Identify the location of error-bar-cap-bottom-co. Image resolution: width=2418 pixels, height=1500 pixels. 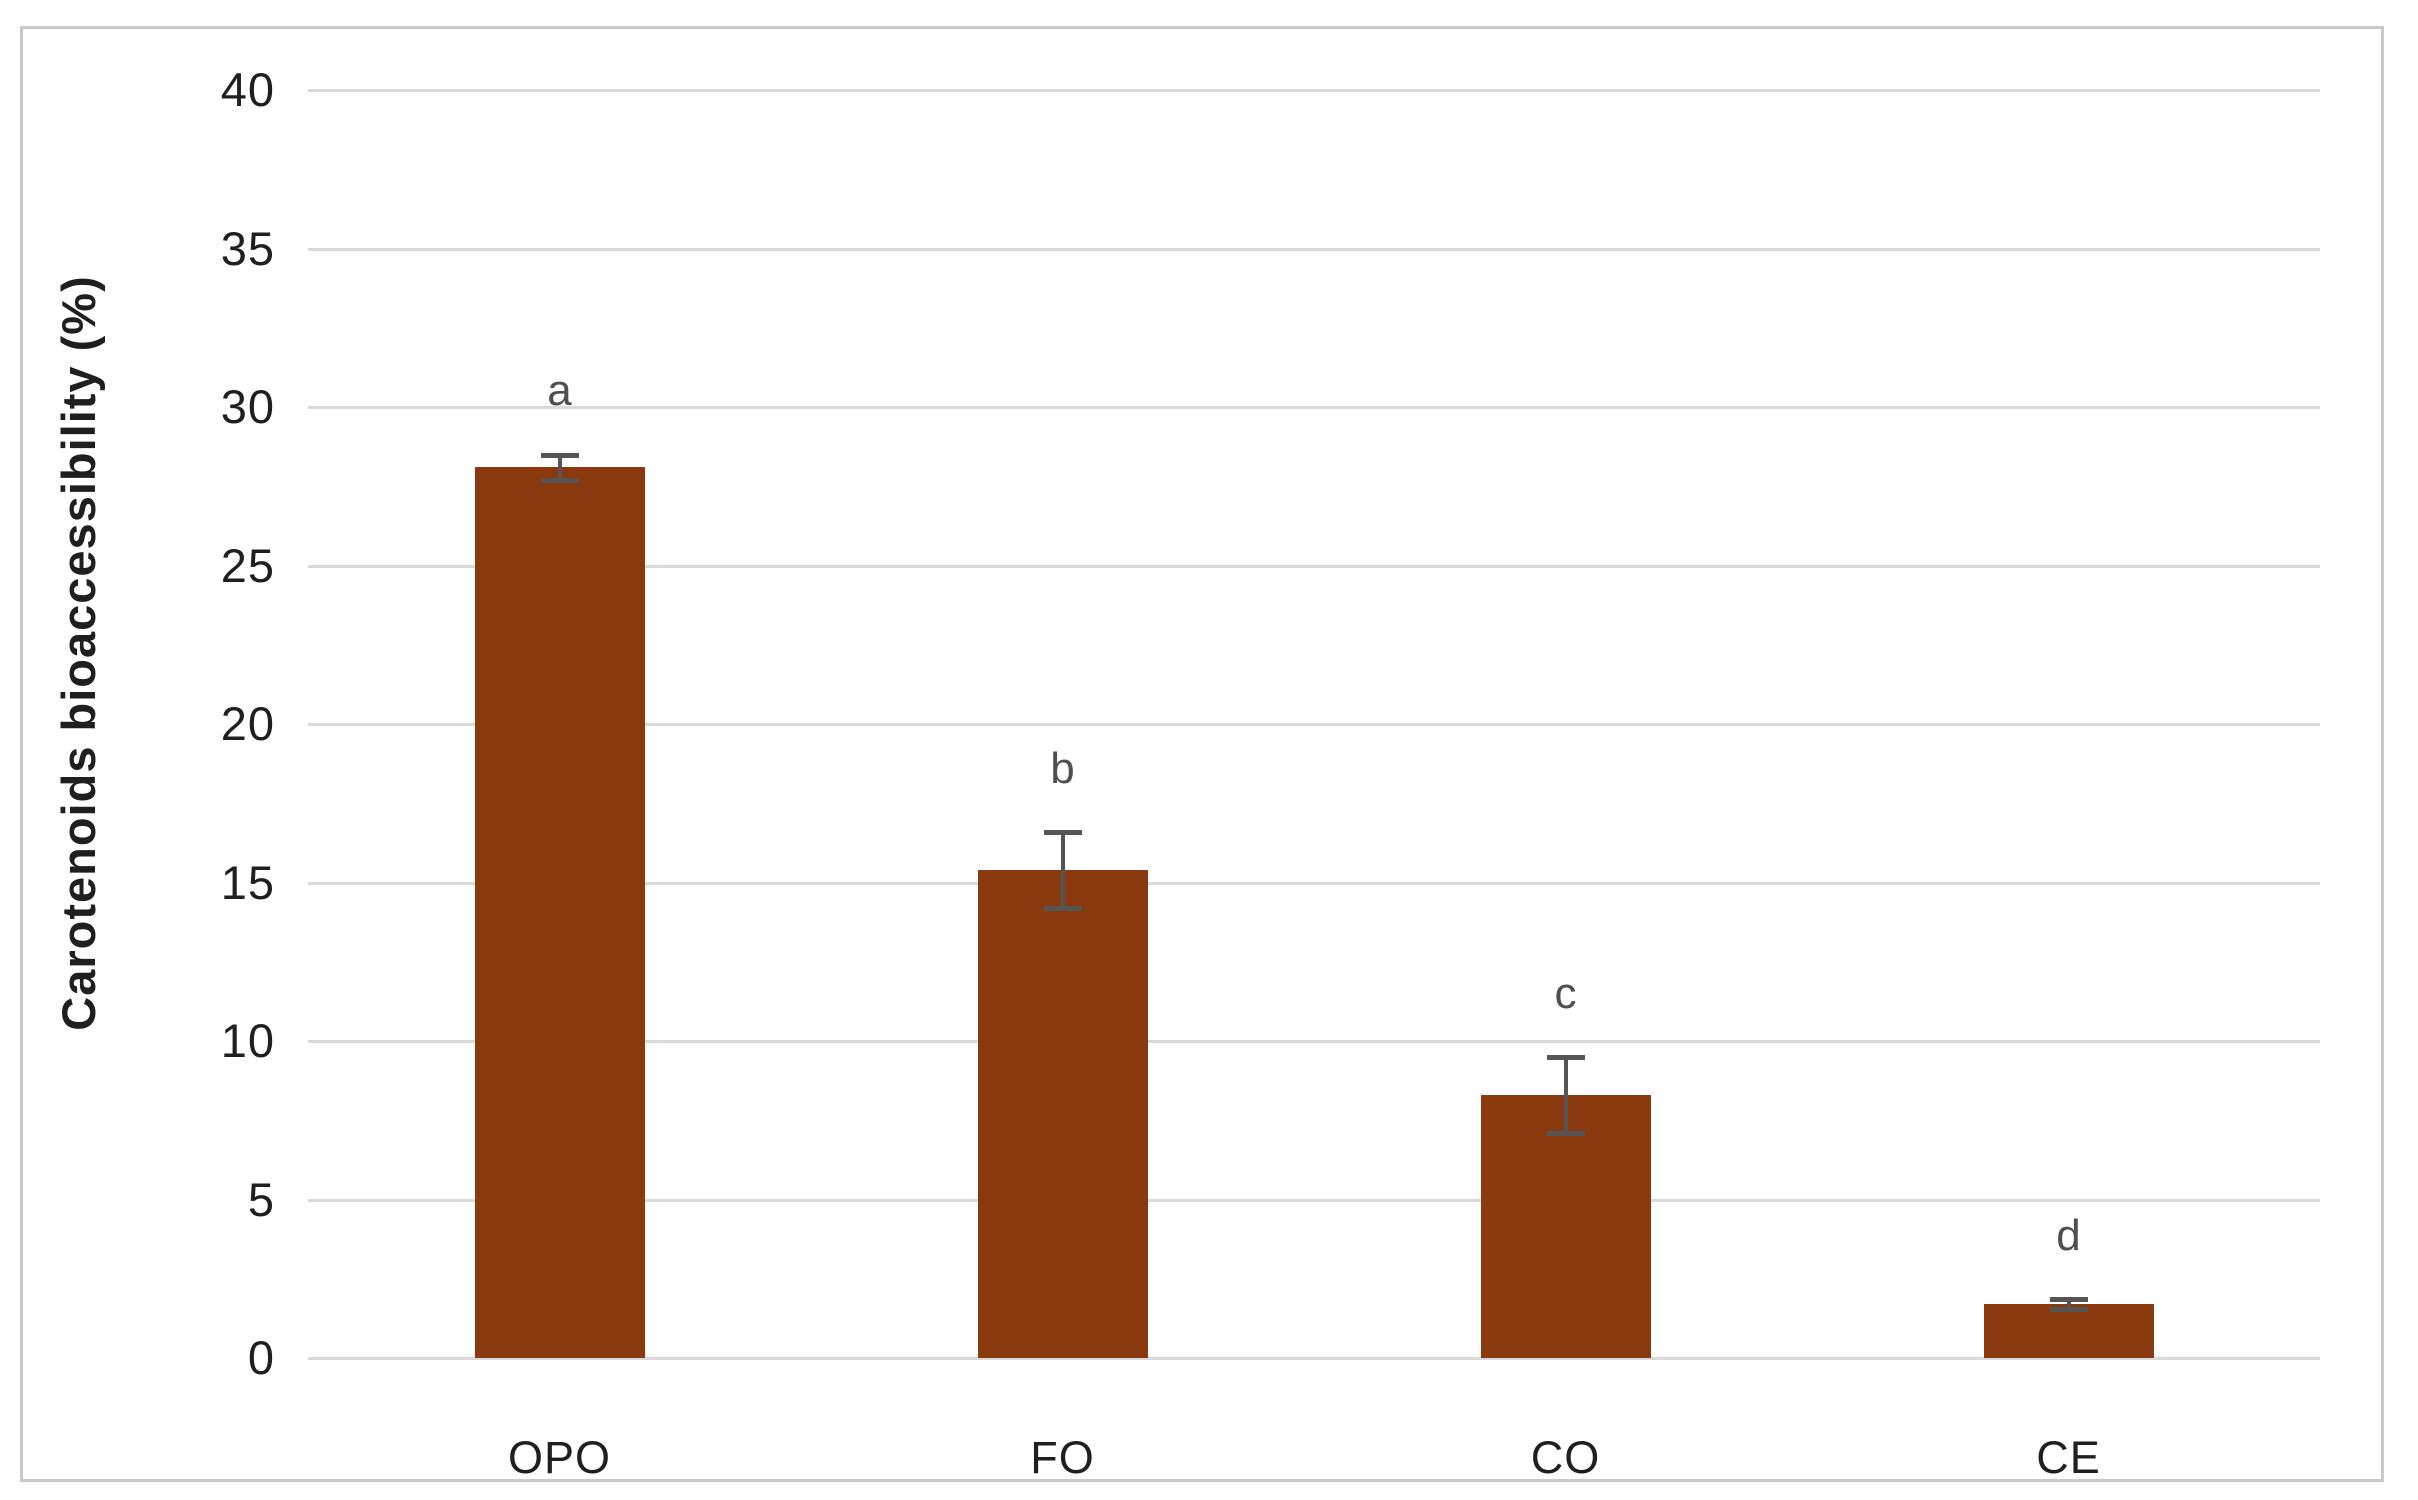
(1565, 1133).